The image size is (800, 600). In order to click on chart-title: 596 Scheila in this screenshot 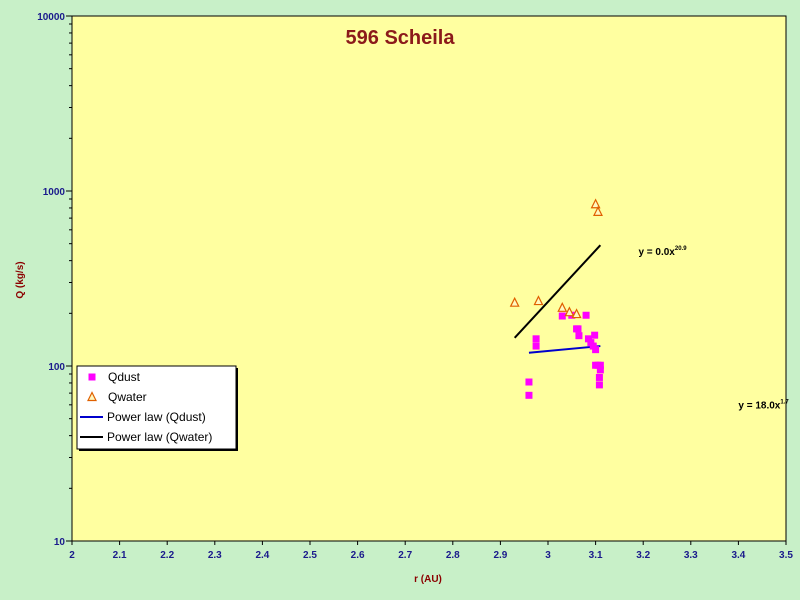, I will do `click(401, 38)`.